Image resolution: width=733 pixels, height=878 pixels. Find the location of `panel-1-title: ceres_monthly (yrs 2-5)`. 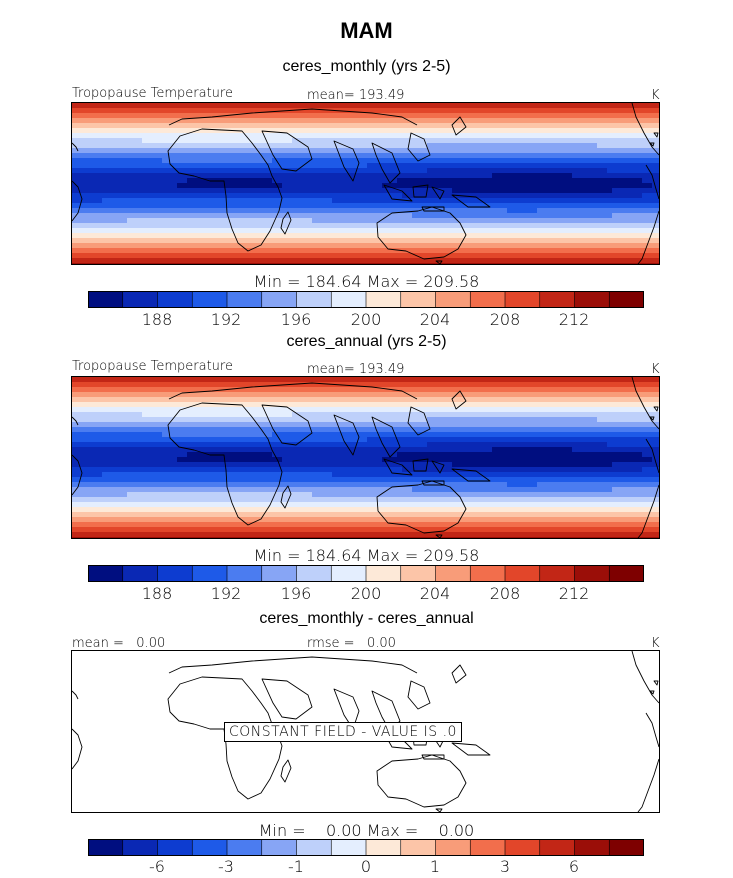

panel-1-title: ceres_monthly (yrs 2-5) is located at coordinates (366, 66).